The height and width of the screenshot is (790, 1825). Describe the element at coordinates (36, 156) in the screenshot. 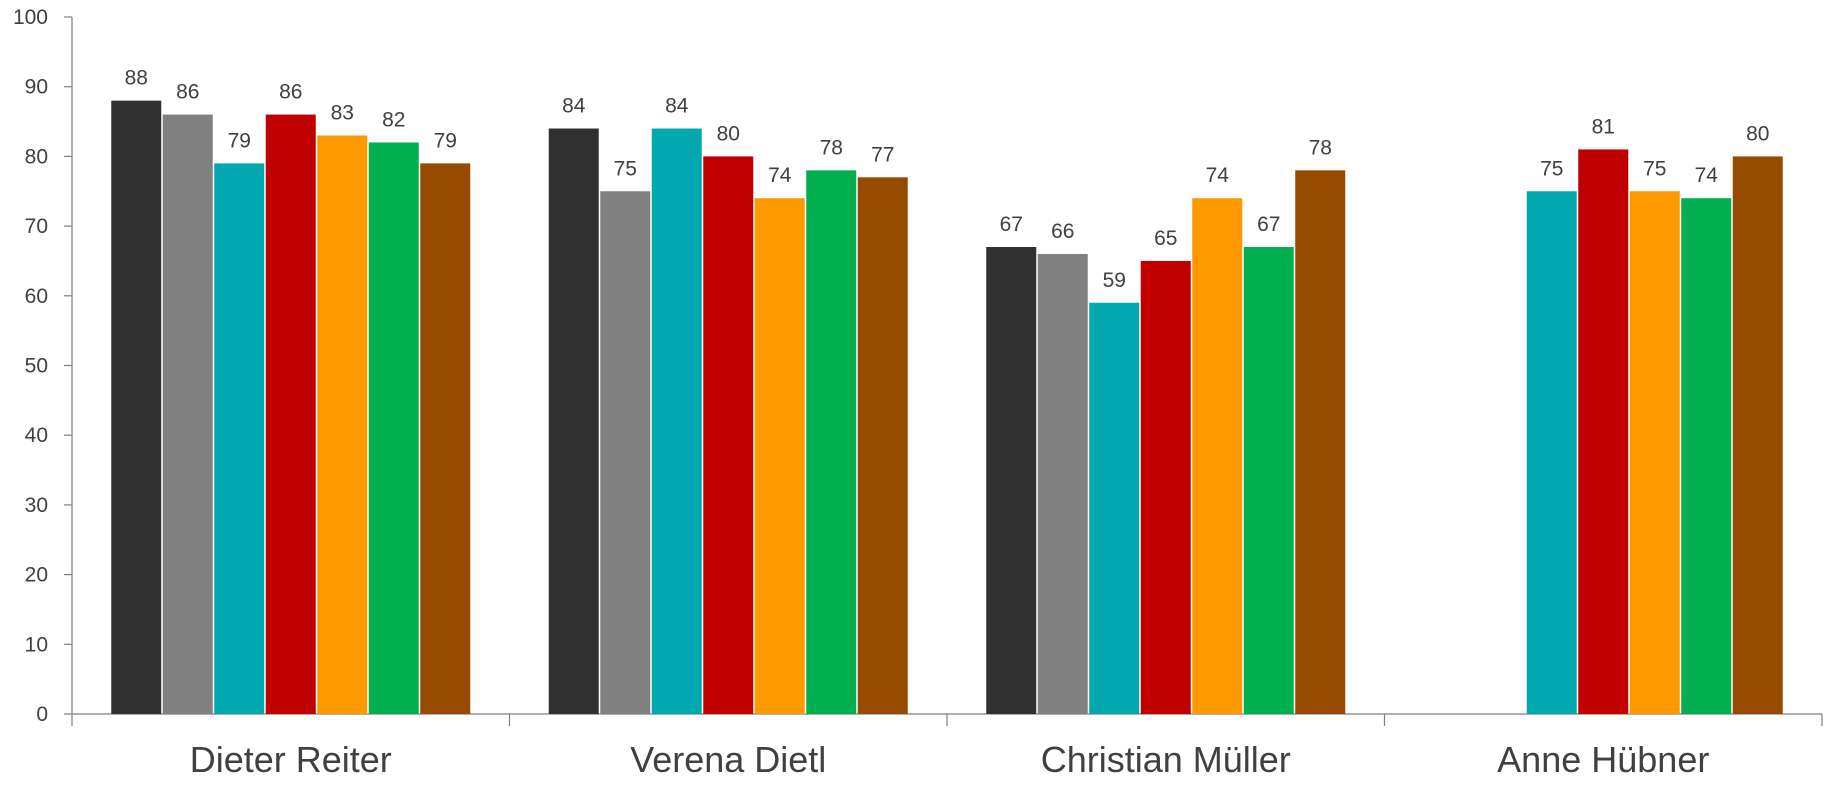

I see `y-tick-label: 80` at that location.